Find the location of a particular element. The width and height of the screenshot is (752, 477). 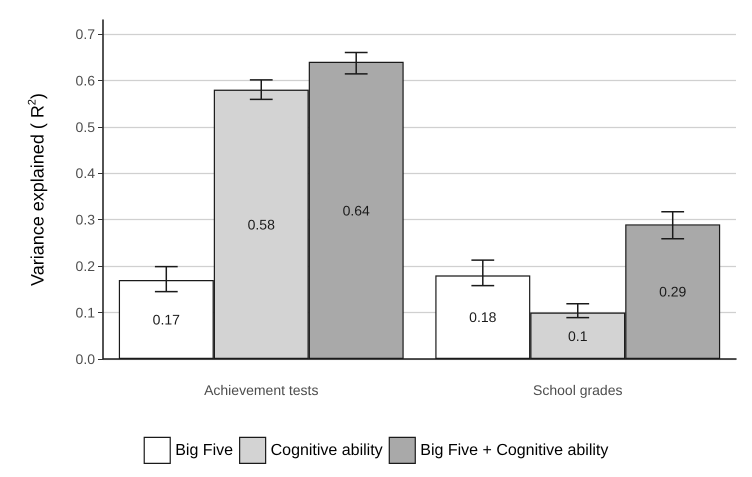

y-axis-title: Variance explained ( R2) is located at coordinates (37, 189).